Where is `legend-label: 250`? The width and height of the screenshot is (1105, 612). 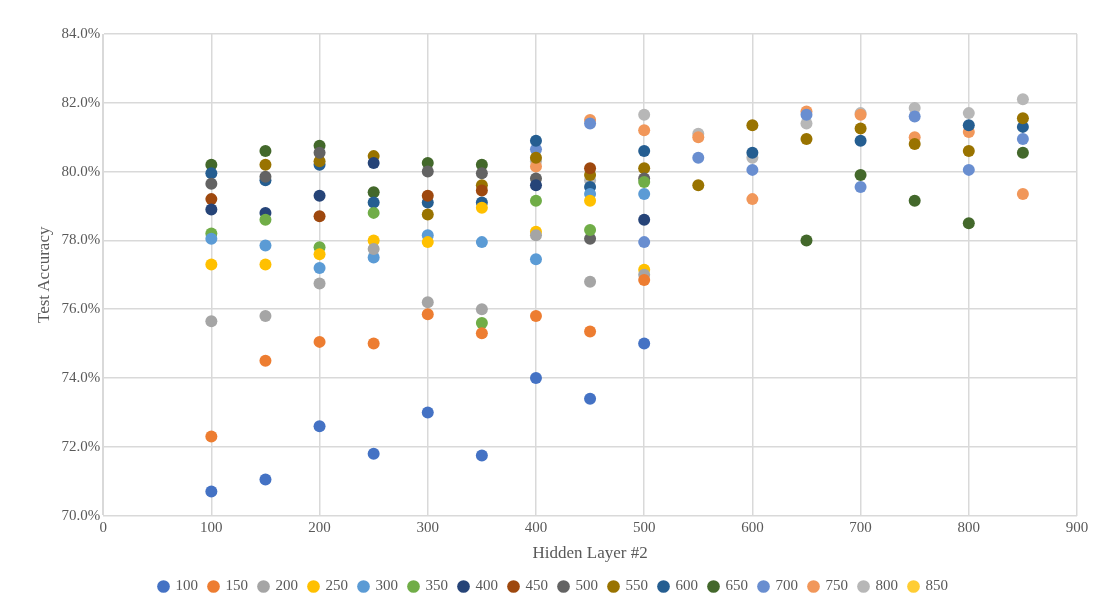 legend-label: 250 is located at coordinates (336, 585).